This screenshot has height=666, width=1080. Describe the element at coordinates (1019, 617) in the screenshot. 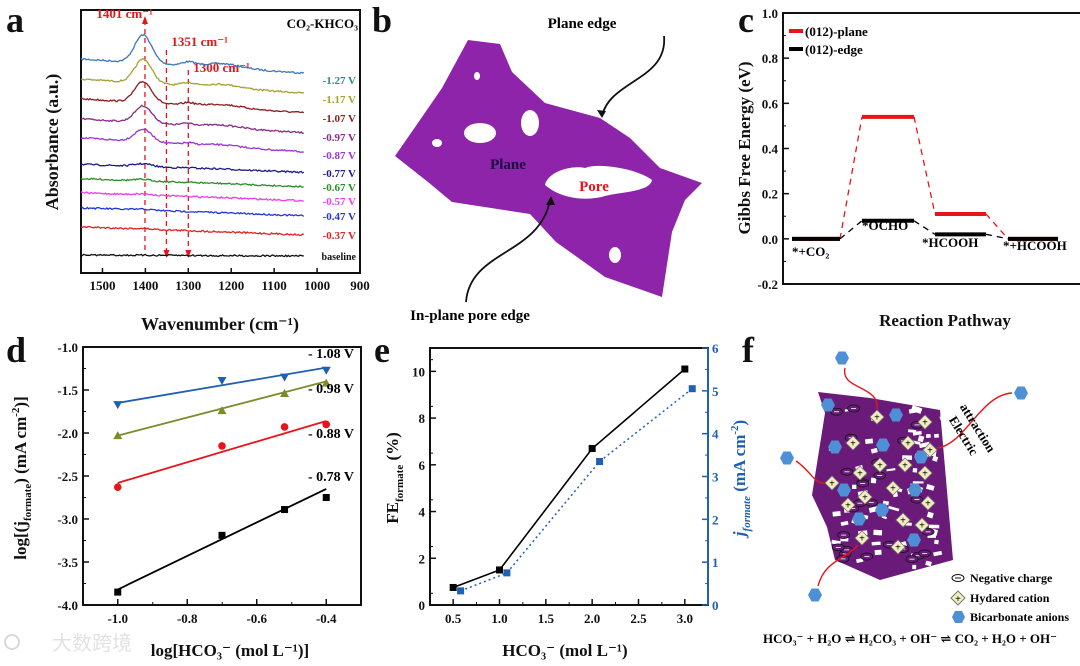

I see `legend-bicarbonate-anions: Bicarbonate anions` at that location.